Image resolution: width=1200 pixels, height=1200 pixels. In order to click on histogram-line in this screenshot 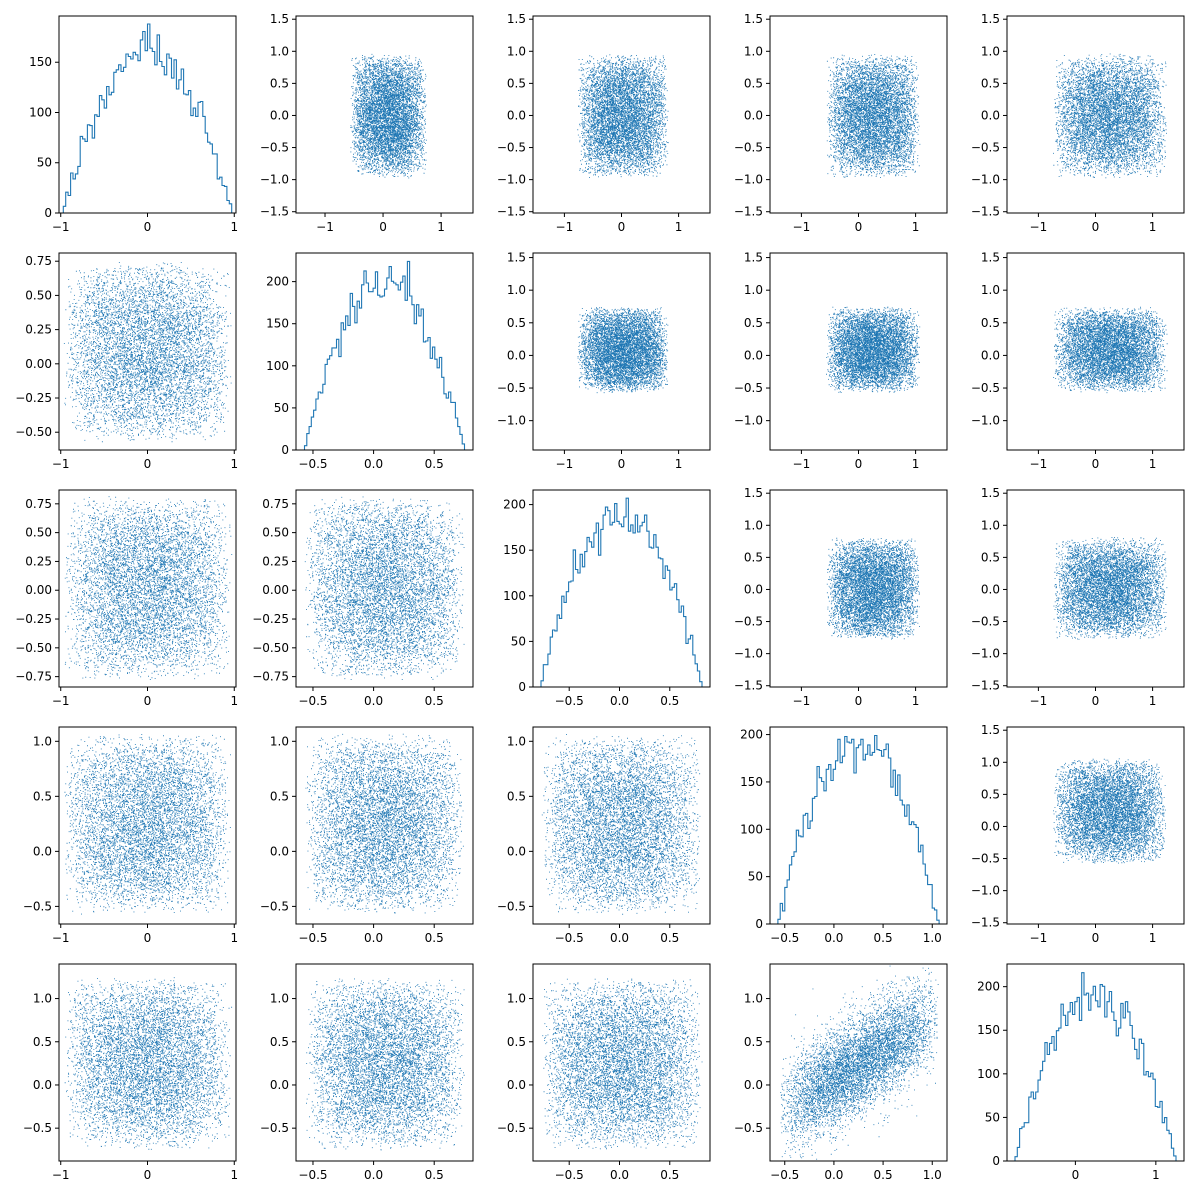, I will do `click(858, 829)`.